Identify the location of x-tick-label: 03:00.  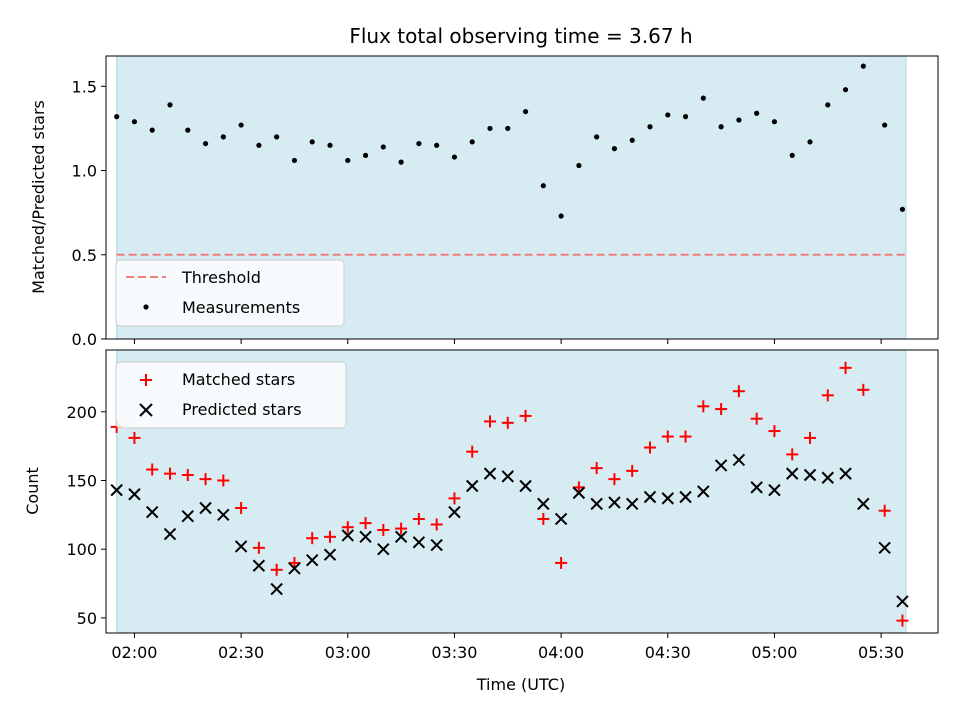
(348, 652).